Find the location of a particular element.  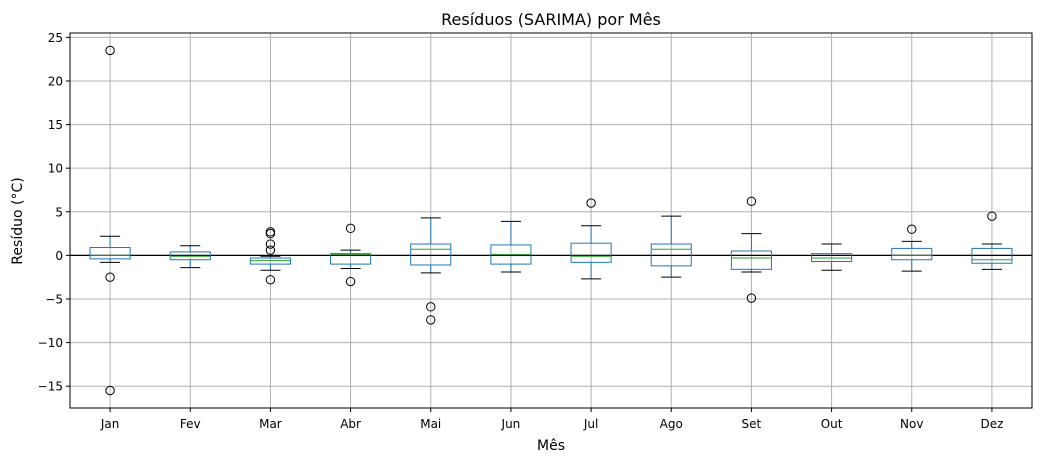

box-nov is located at coordinates (912, 248).